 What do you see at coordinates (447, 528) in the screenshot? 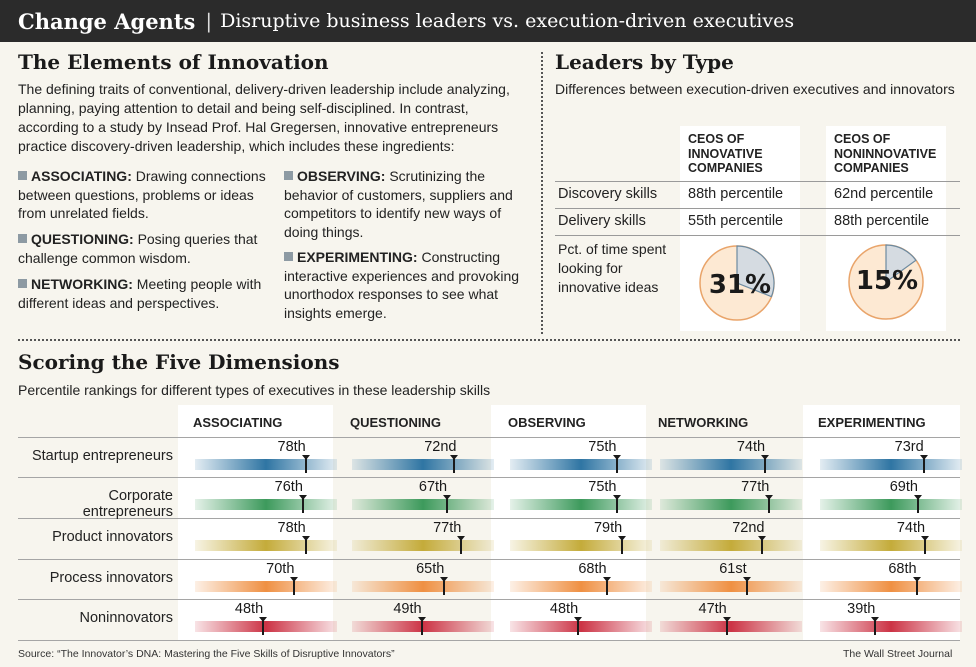
I see `percentile-value-label: 77th` at bounding box center [447, 528].